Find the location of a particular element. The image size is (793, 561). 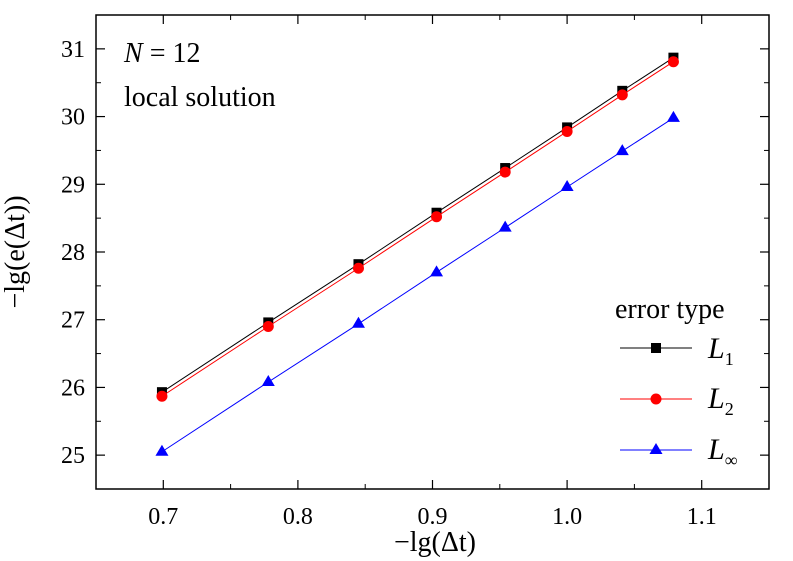

legend-title: error type is located at coordinates (670, 309).